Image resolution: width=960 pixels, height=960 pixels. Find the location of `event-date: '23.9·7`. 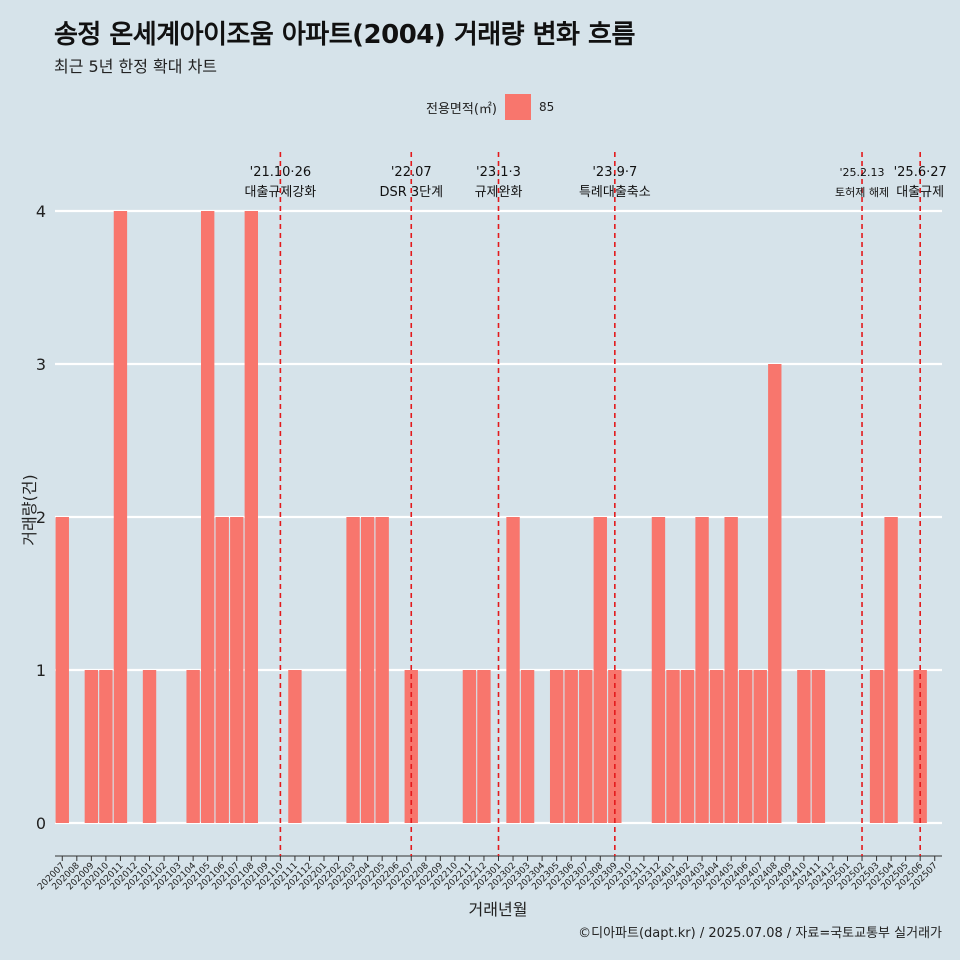

event-date: '23.9·7 is located at coordinates (614, 172).